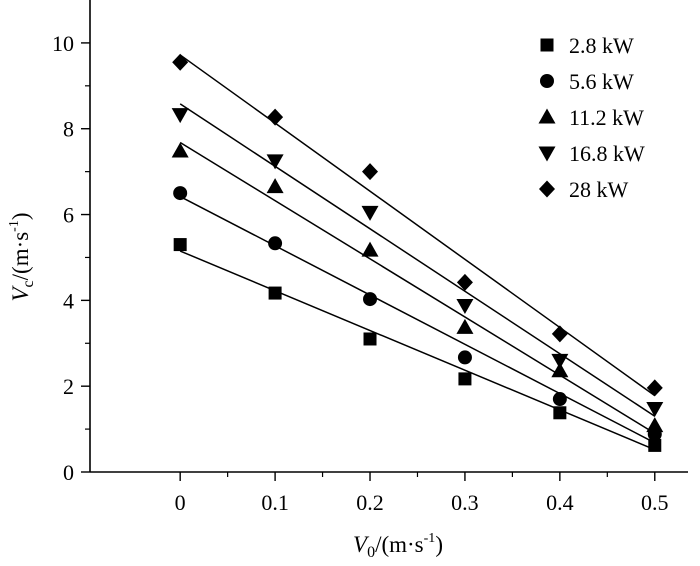  Describe the element at coordinates (560, 502) in the screenshot. I see `x-tick-label: 0.4` at that location.